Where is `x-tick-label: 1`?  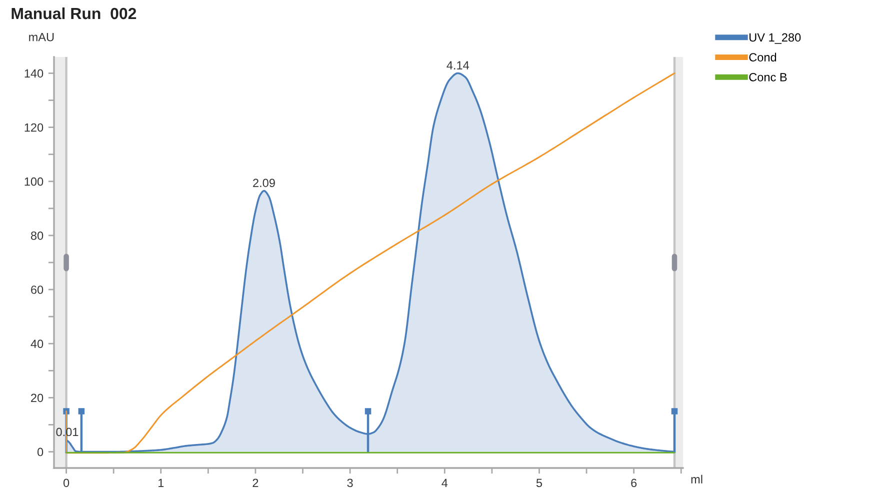 x-tick-label: 1 is located at coordinates (161, 482).